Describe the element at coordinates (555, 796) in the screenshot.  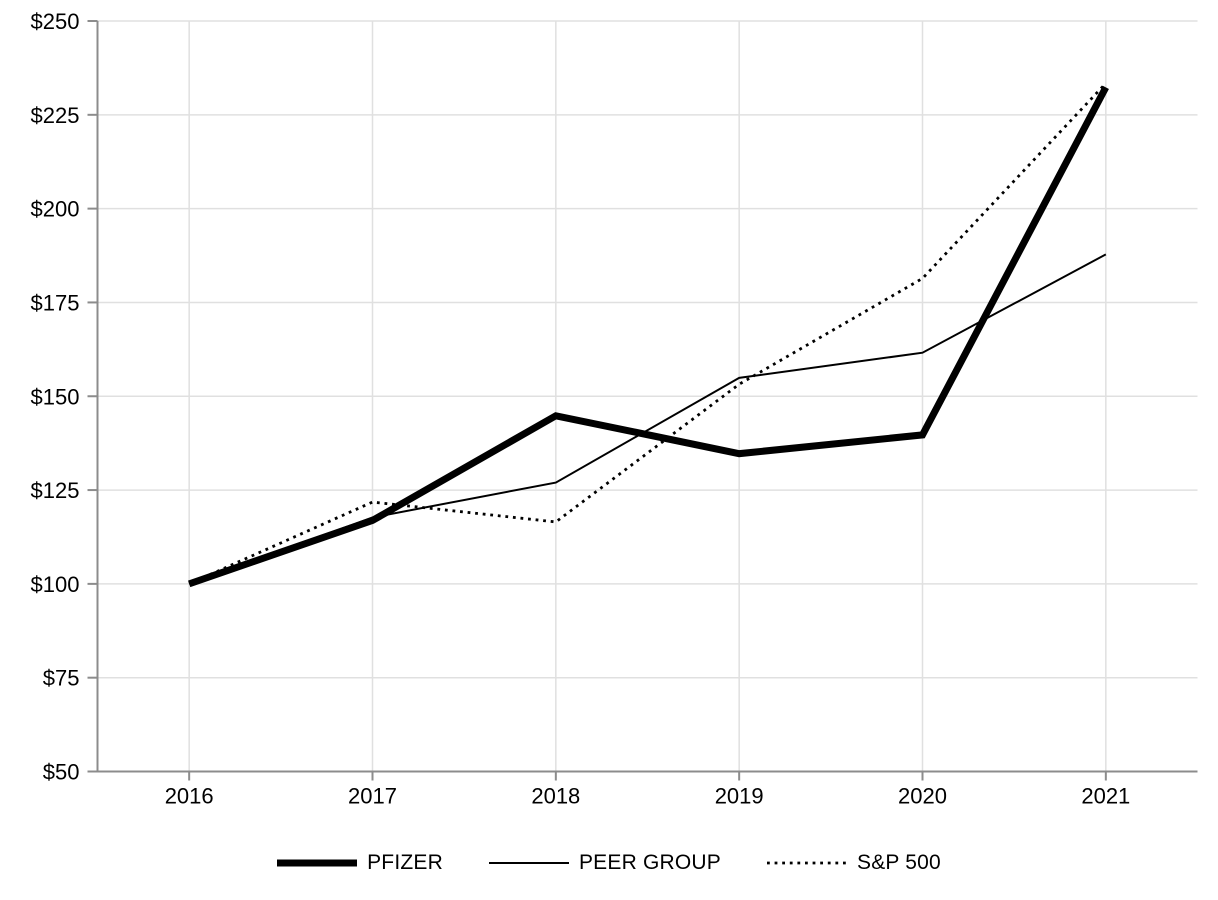
I see `x-tick-label: 2018` at that location.